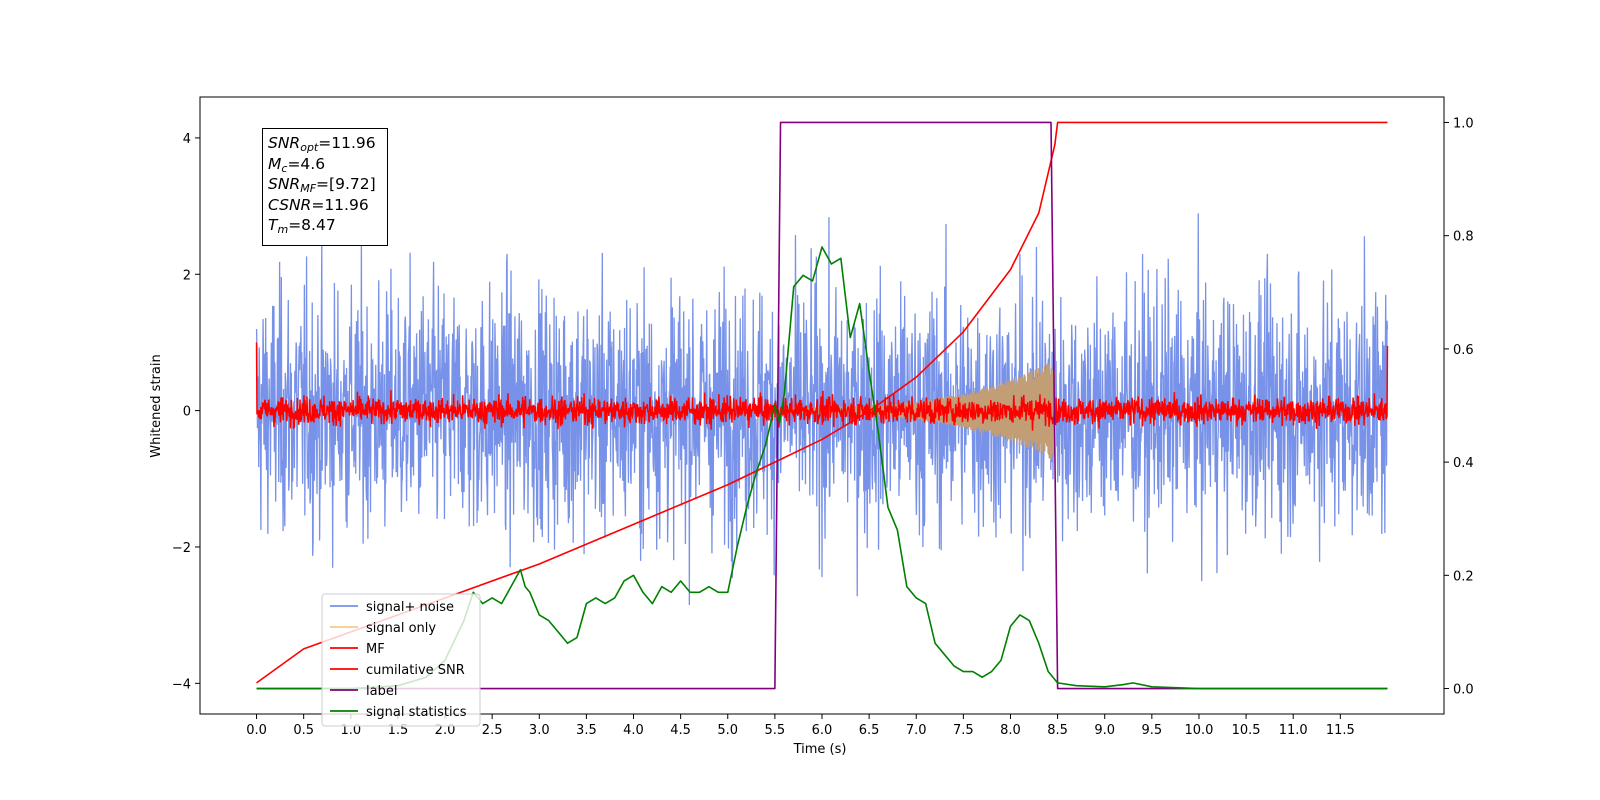 This screenshot has height=800, width=1600. What do you see at coordinates (1463, 576) in the screenshot?
I see `y-right-tick-label: 0.2` at bounding box center [1463, 576].